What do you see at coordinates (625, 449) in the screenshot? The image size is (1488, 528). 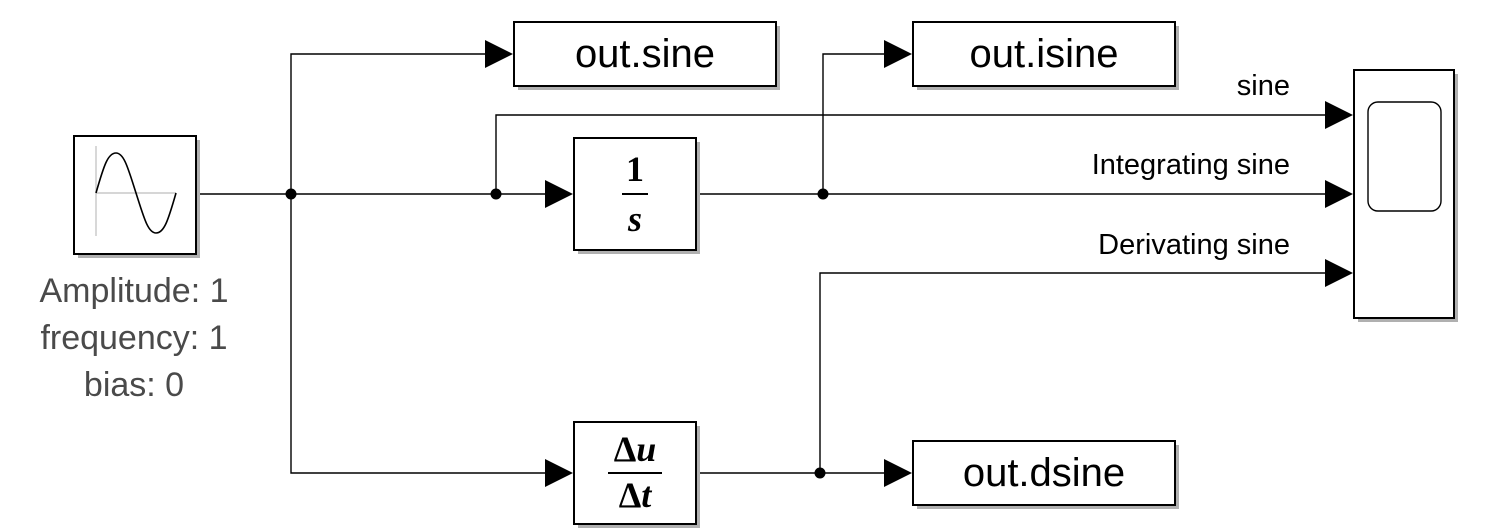 I see `derivative-num-delta: Δ` at bounding box center [625, 449].